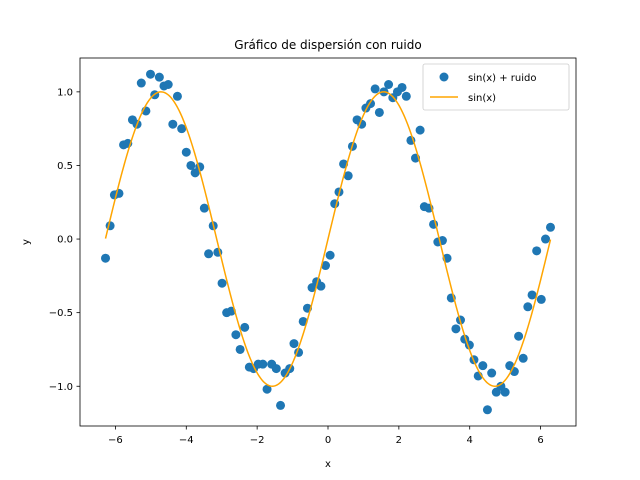 This screenshot has width=640, height=480. What do you see at coordinates (399, 440) in the screenshot?
I see `x-tick-label: 2` at bounding box center [399, 440].